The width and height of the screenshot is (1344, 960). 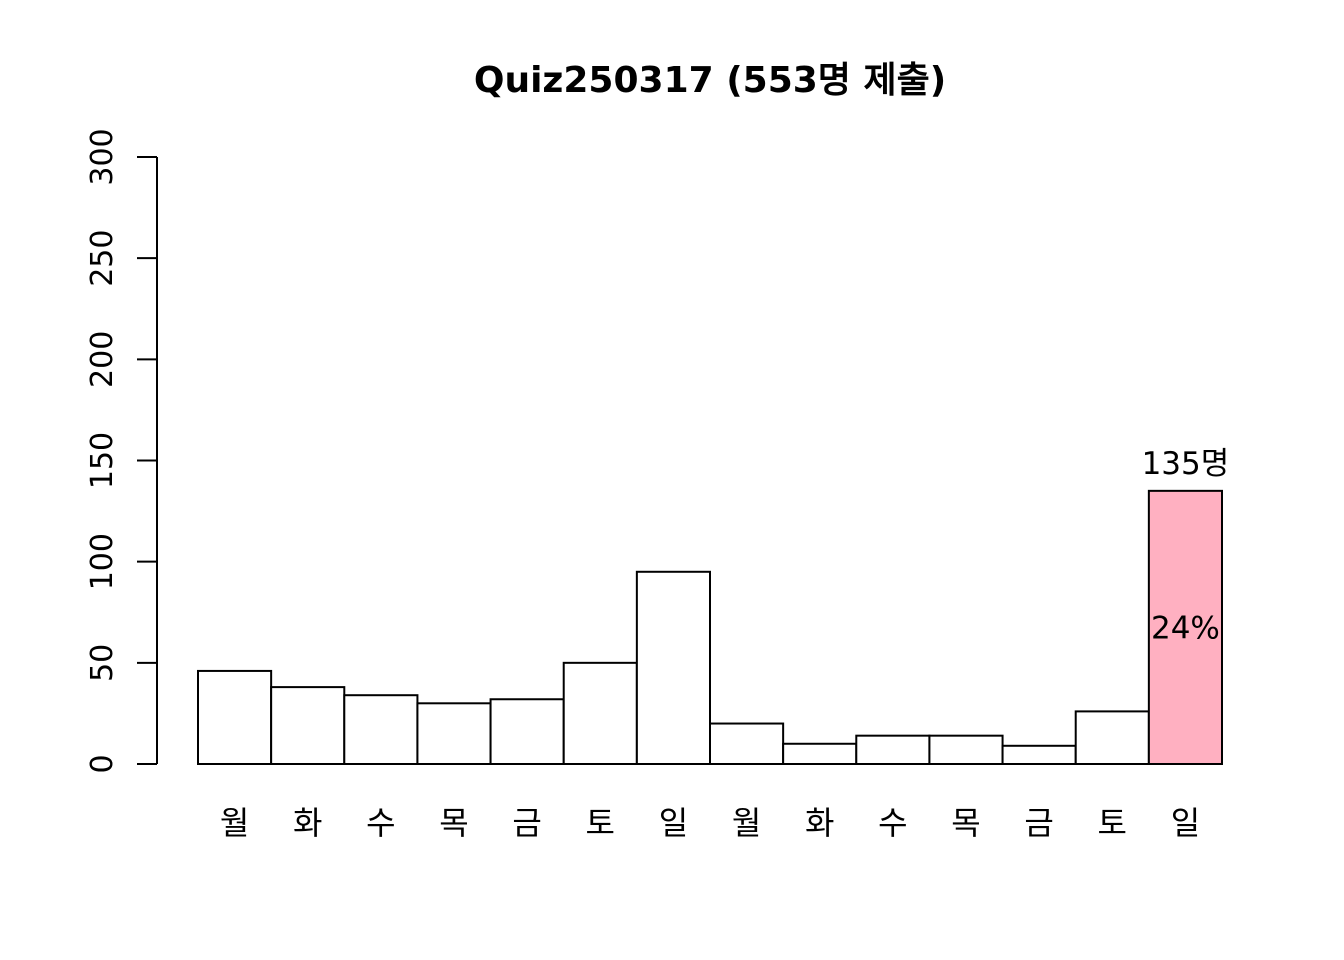 What do you see at coordinates (102, 663) in the screenshot?
I see `y-tick-label: 50` at bounding box center [102, 663].